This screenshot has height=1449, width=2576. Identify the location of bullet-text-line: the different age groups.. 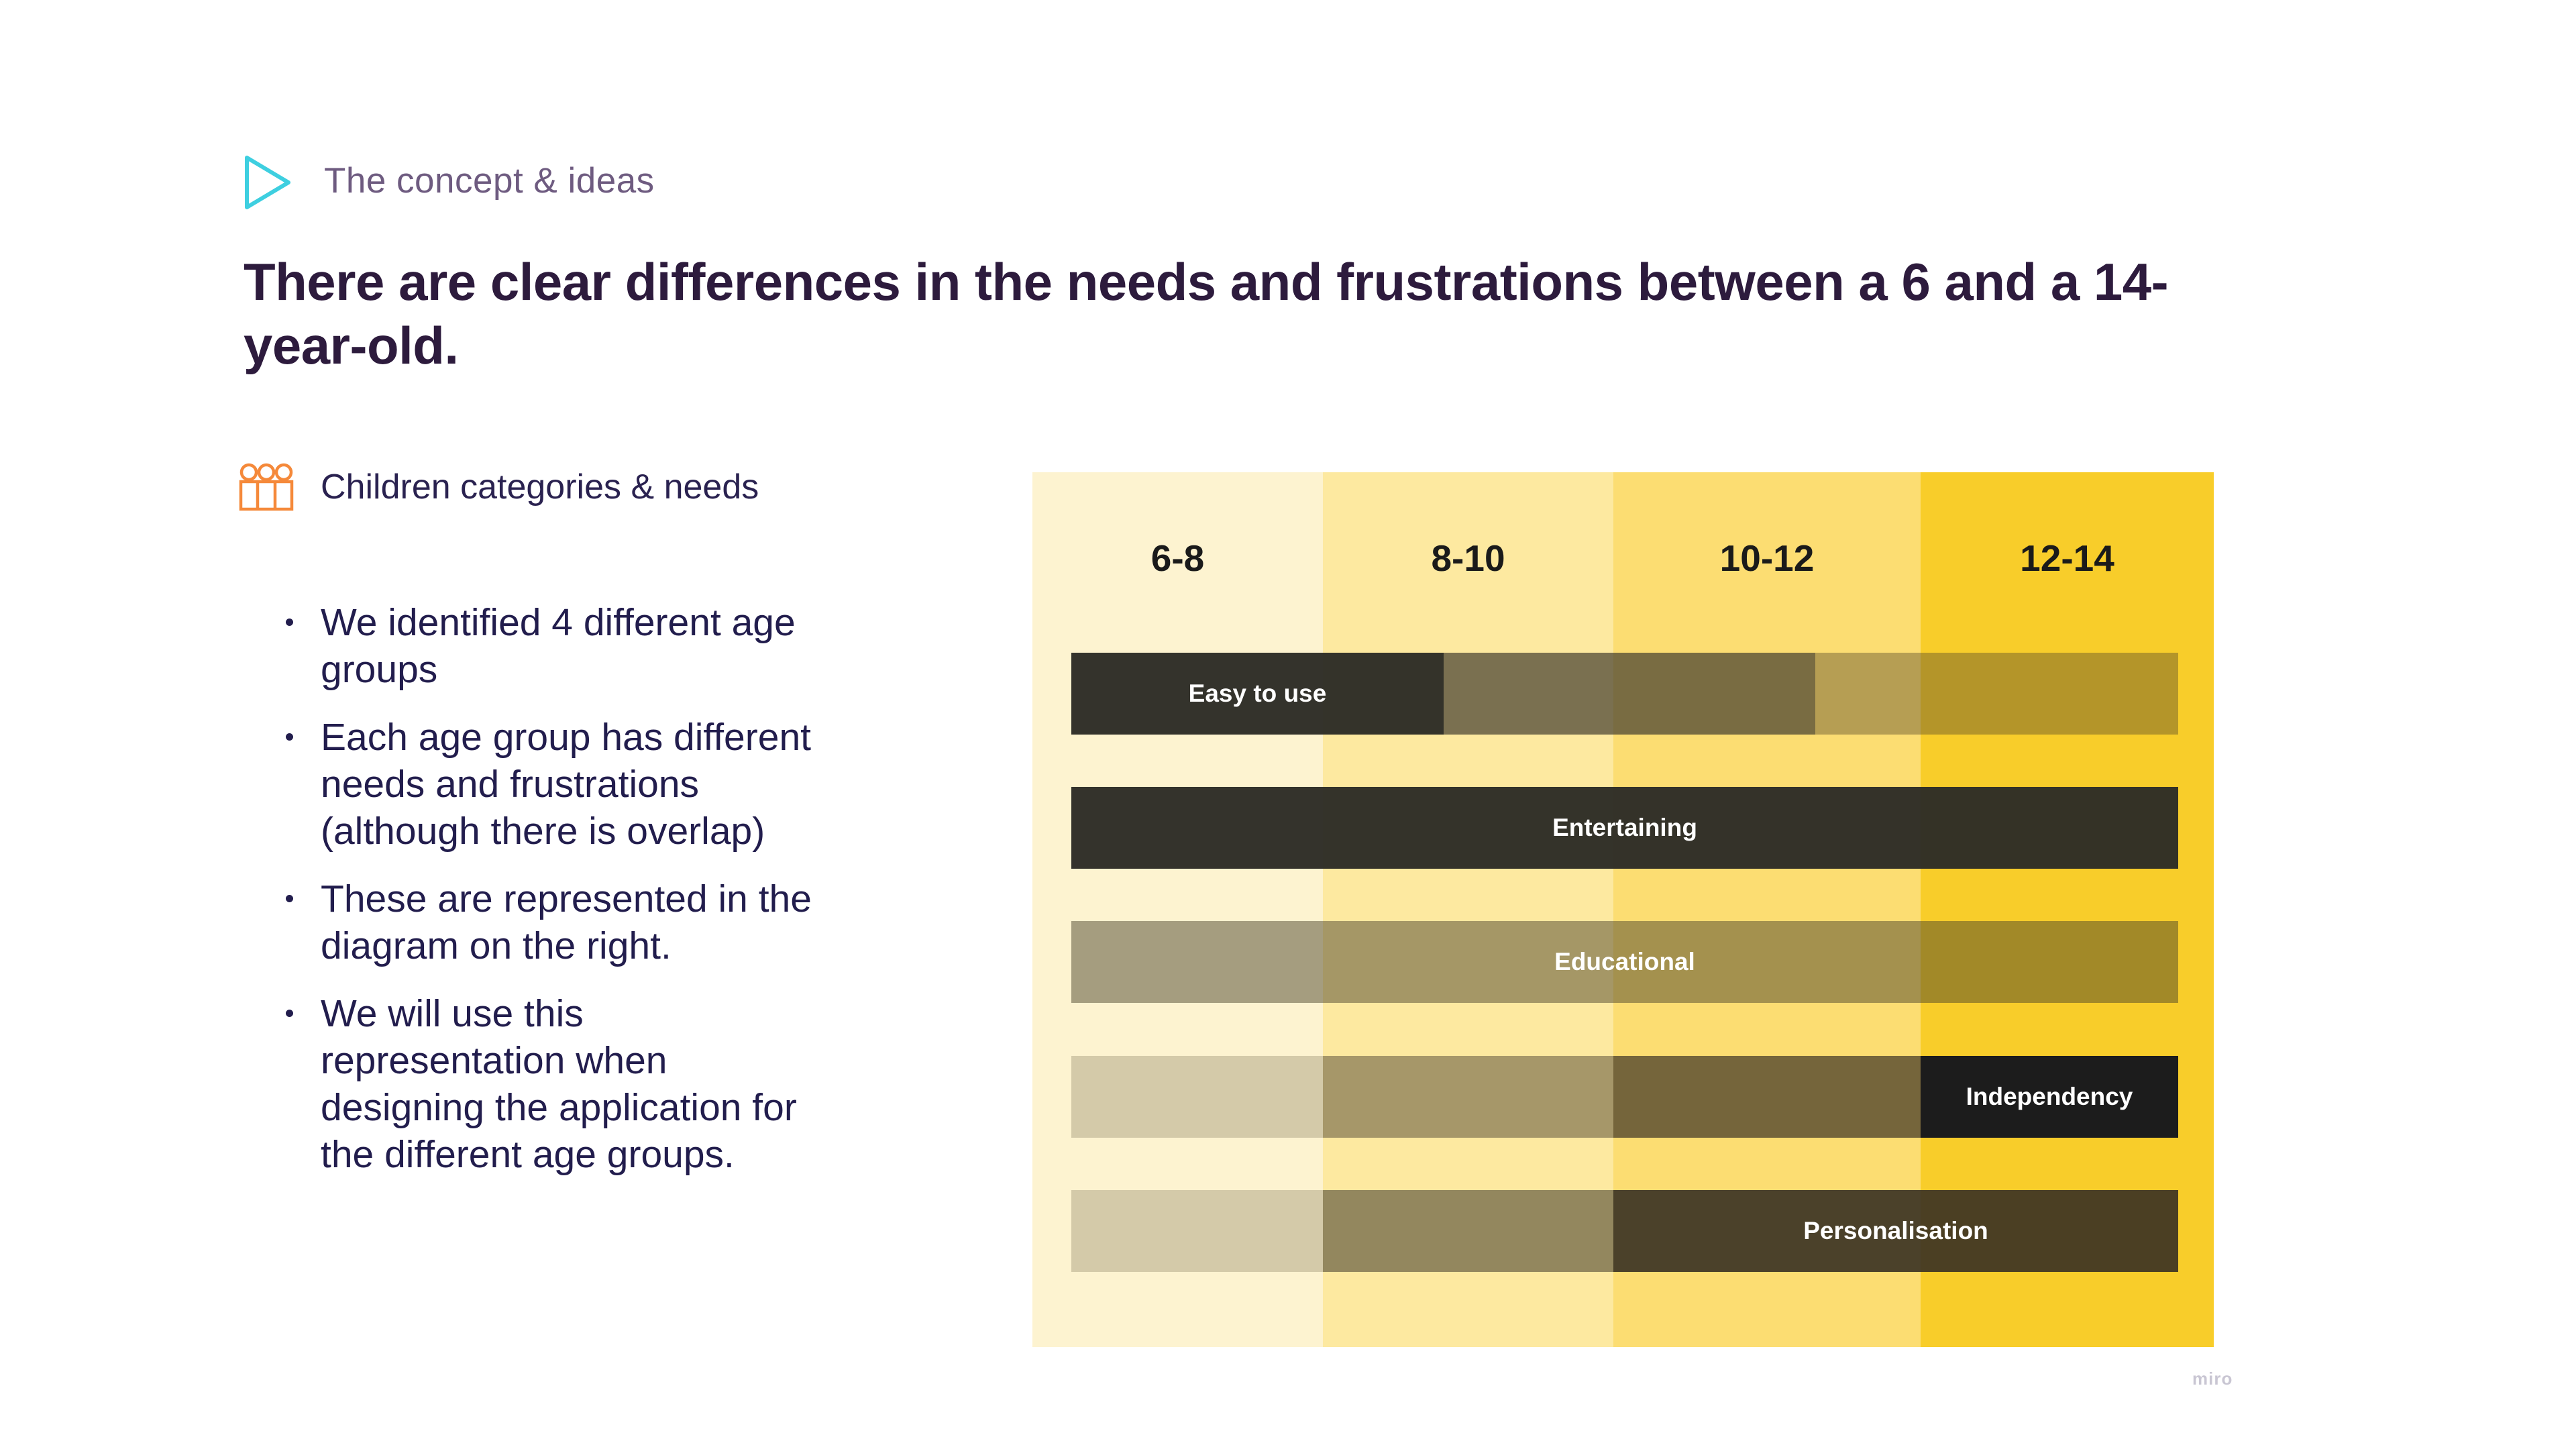
(528, 1154).